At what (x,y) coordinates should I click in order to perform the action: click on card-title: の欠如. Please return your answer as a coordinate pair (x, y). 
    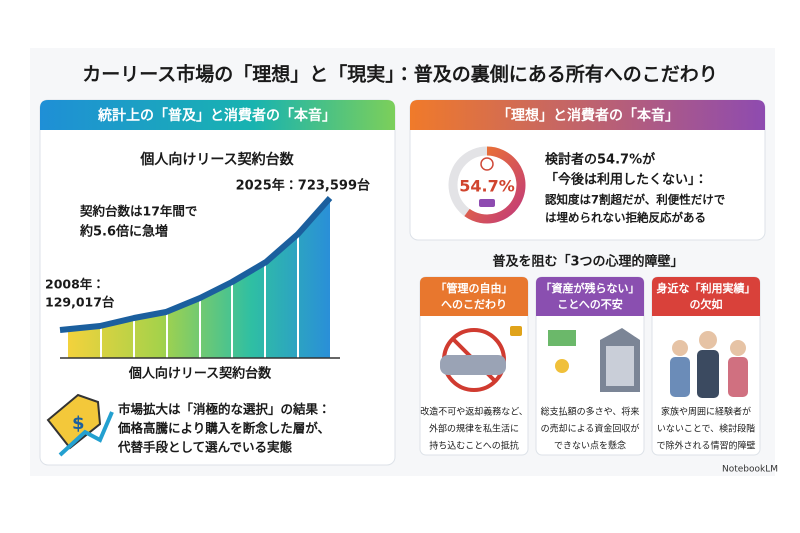
    Looking at the image, I should click on (706, 304).